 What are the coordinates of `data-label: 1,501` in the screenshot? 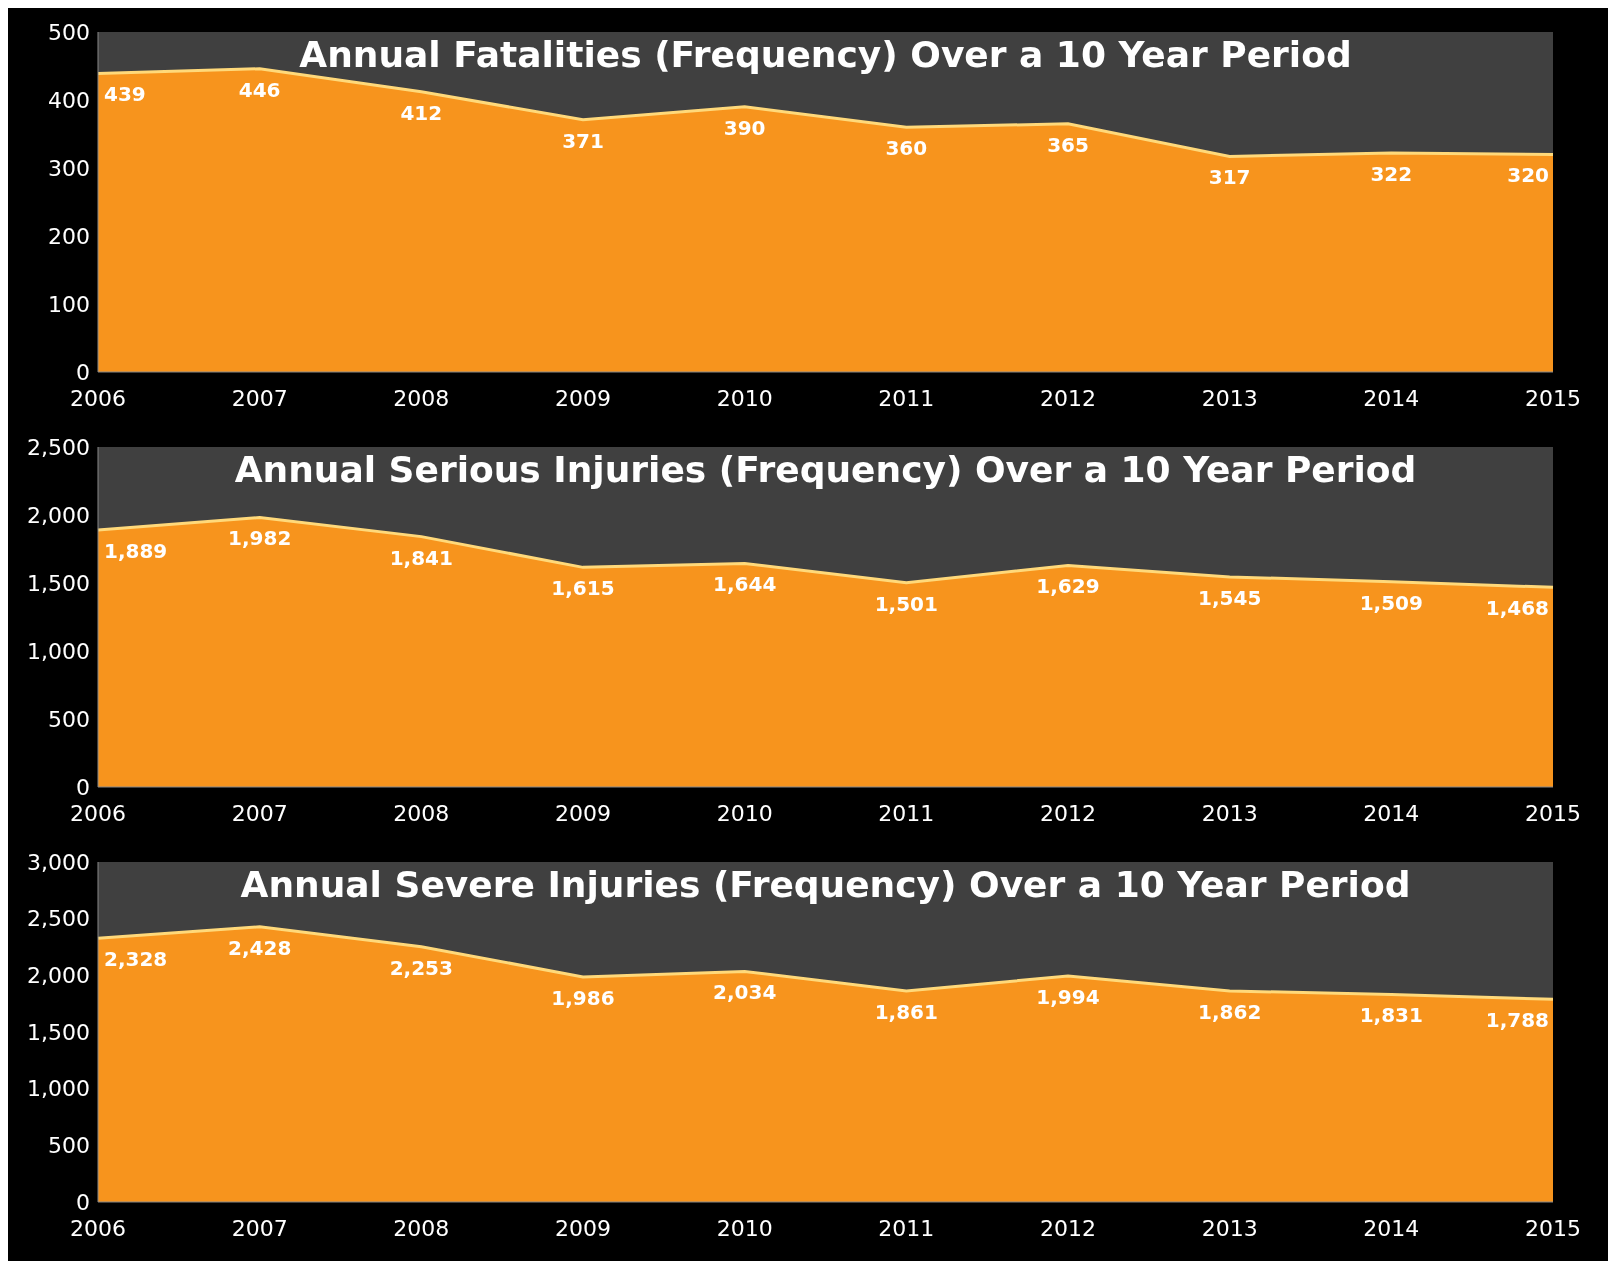 It's located at (906, 603).